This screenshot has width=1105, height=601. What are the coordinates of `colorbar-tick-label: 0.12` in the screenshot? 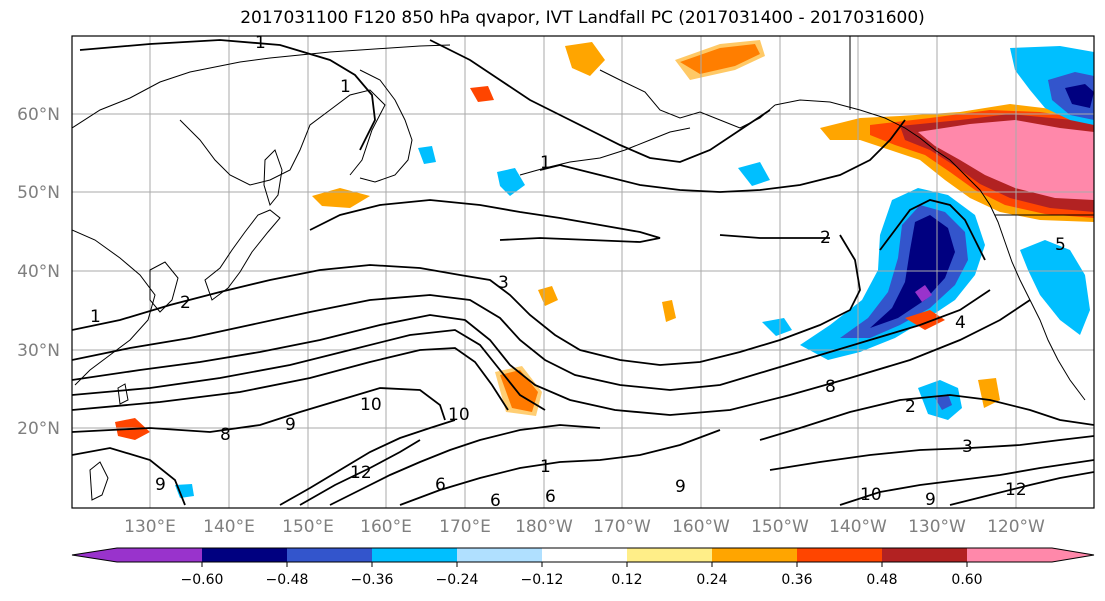 It's located at (626, 580).